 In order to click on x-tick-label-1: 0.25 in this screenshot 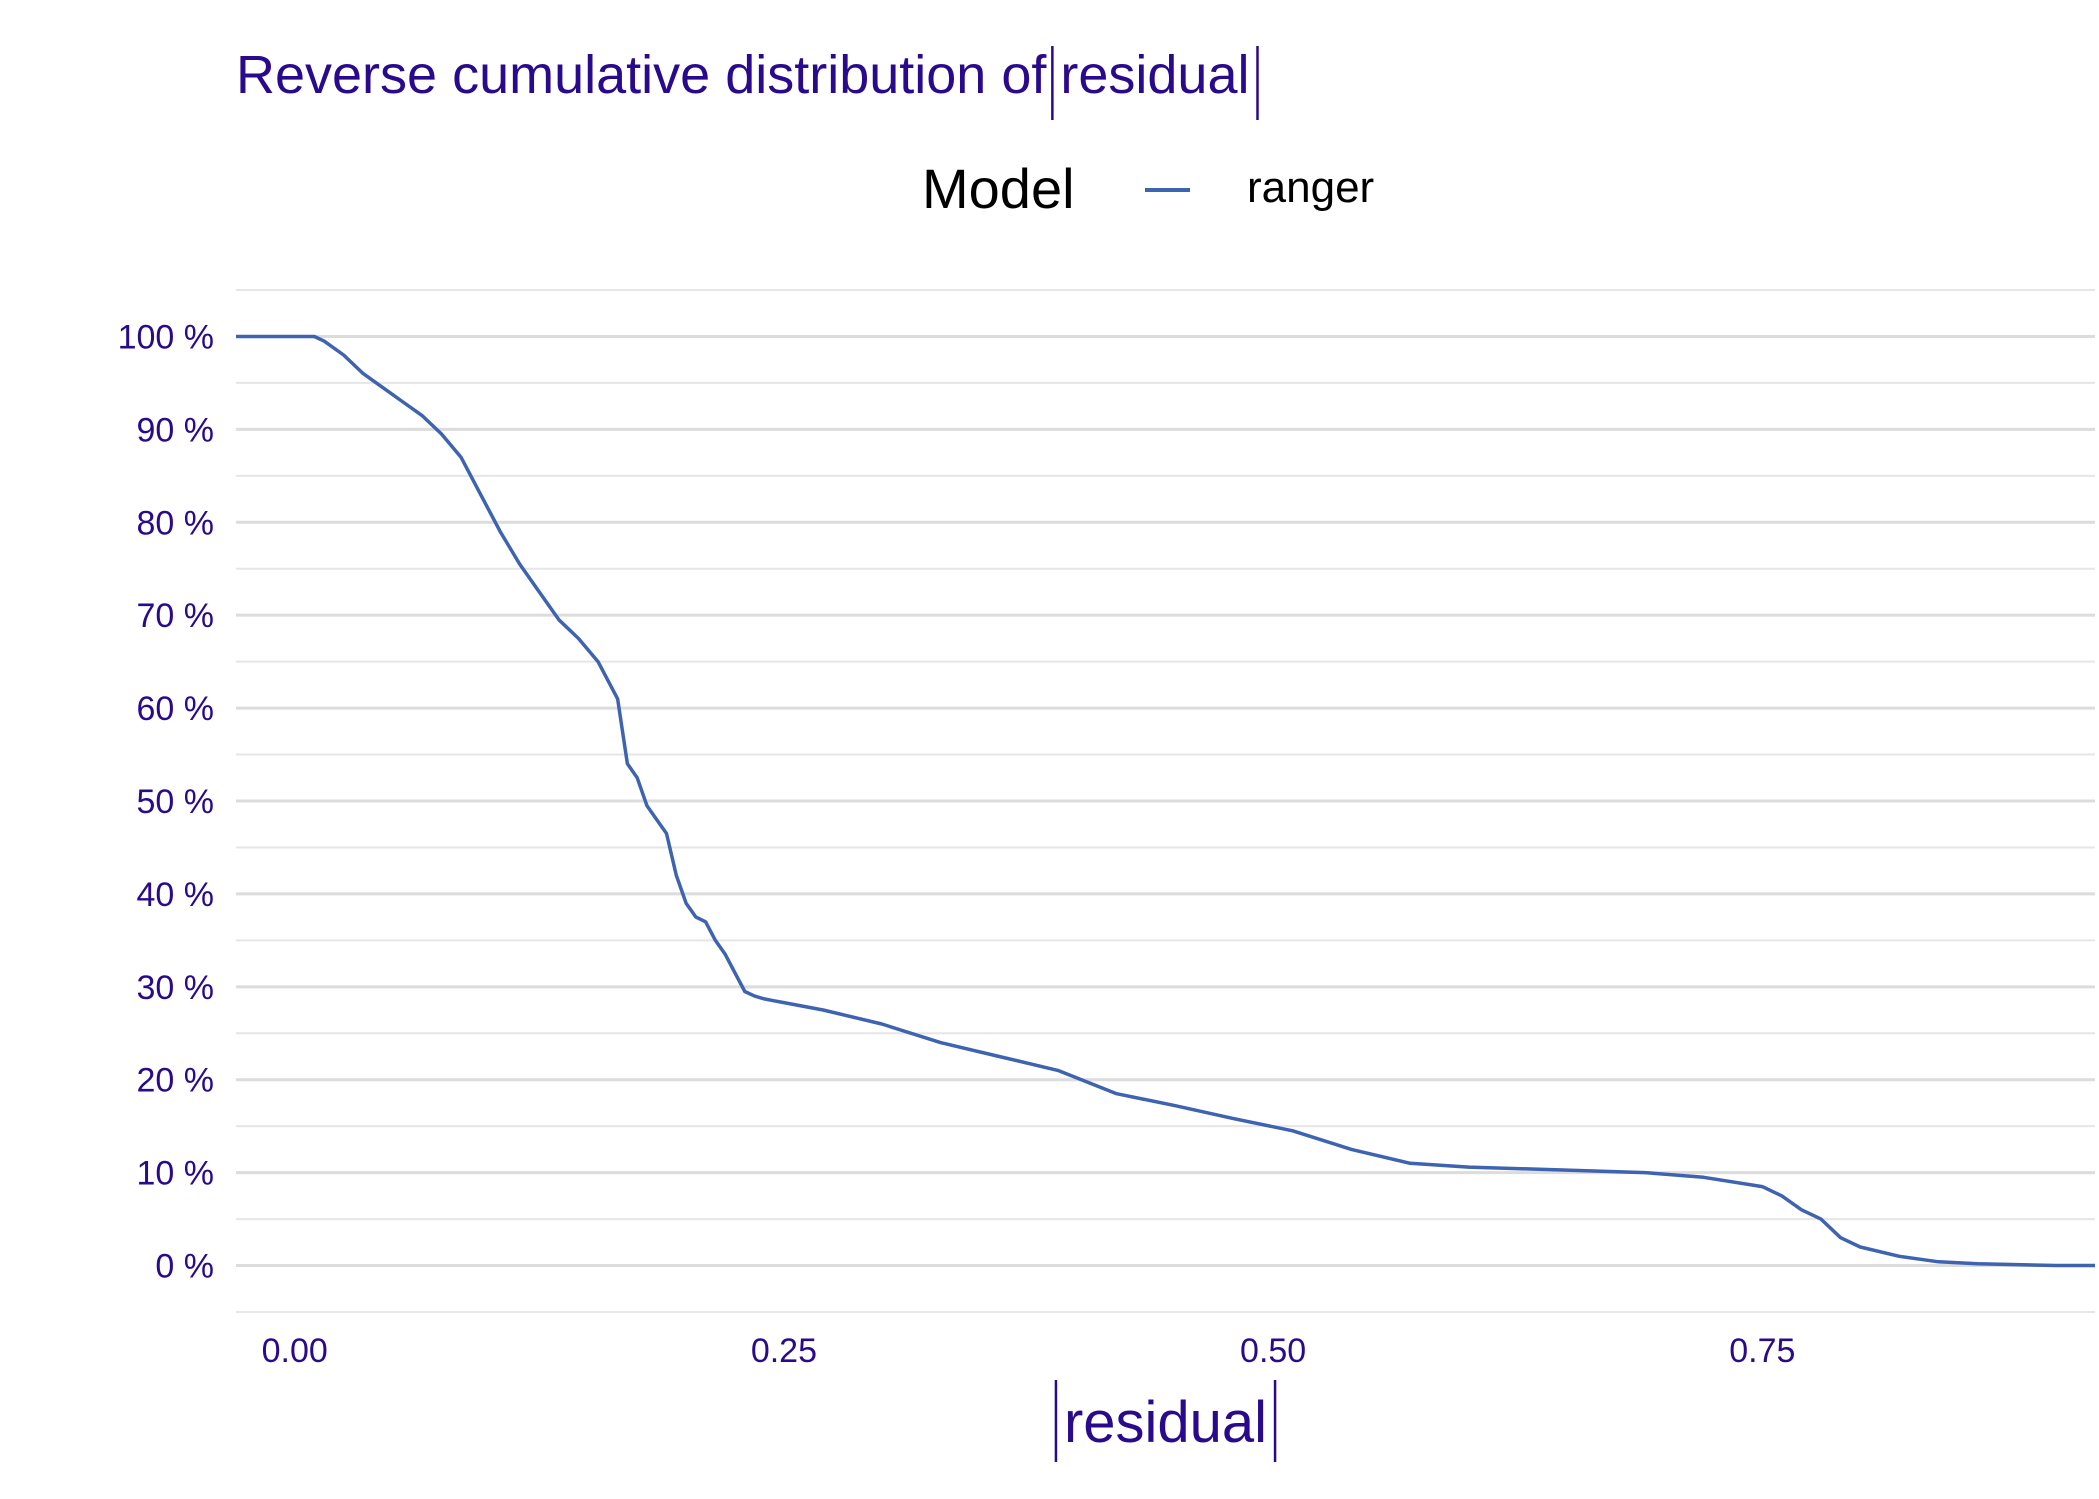, I will do `click(784, 1351)`.